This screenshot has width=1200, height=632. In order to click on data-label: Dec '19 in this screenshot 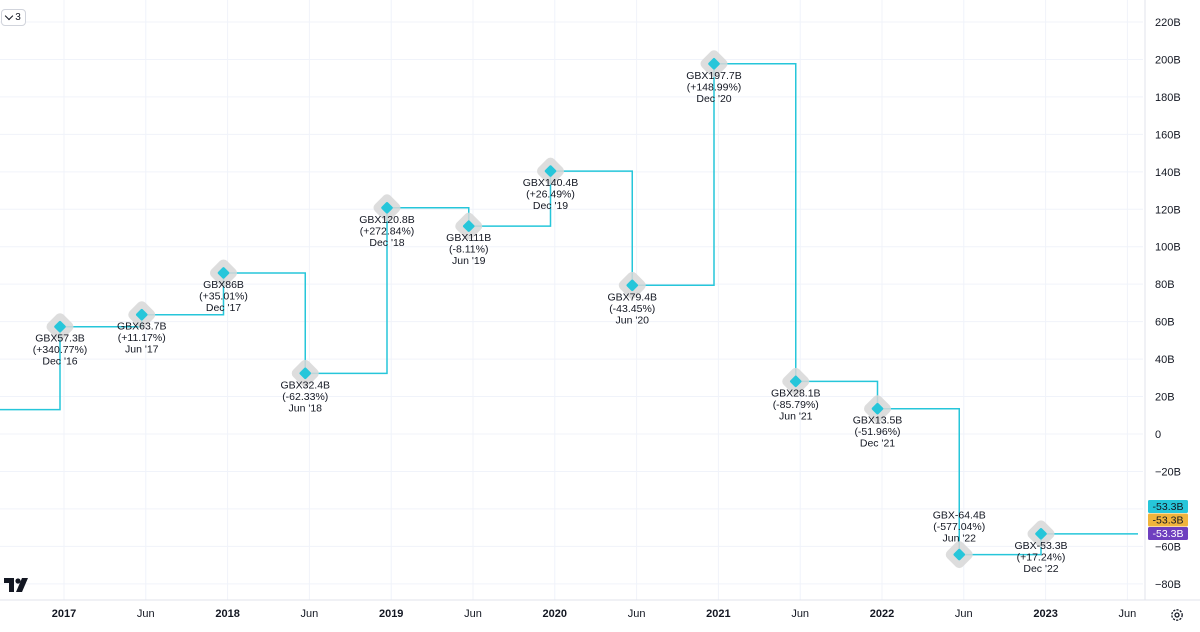, I will do `click(550, 206)`.